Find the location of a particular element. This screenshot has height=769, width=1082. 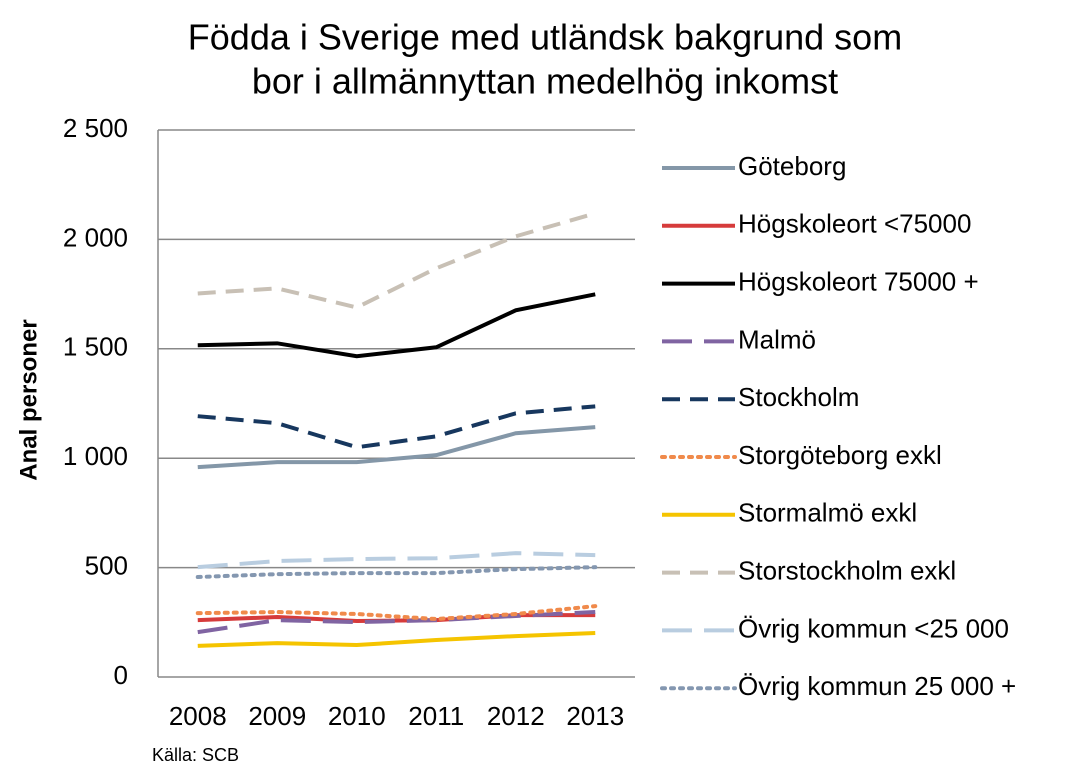

legend-label: Övrig kommun 25 000 + is located at coordinates (877, 686).